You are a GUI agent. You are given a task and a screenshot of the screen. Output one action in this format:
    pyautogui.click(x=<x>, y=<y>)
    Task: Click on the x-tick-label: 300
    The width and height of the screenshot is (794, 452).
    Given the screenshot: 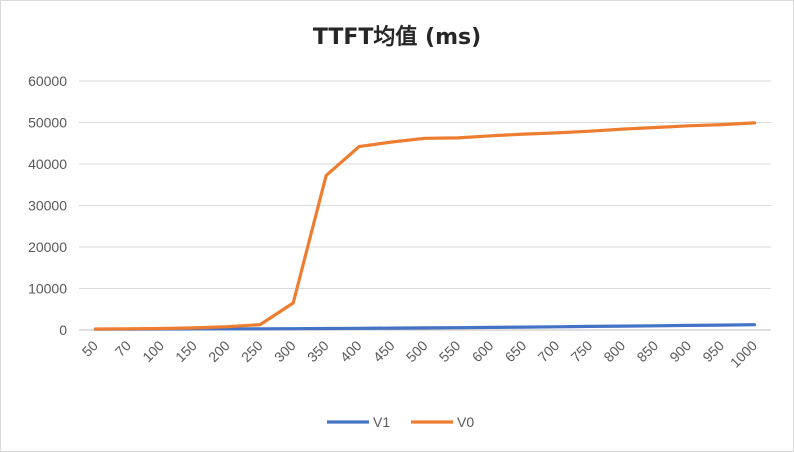 What is the action you would take?
    pyautogui.click(x=285, y=351)
    